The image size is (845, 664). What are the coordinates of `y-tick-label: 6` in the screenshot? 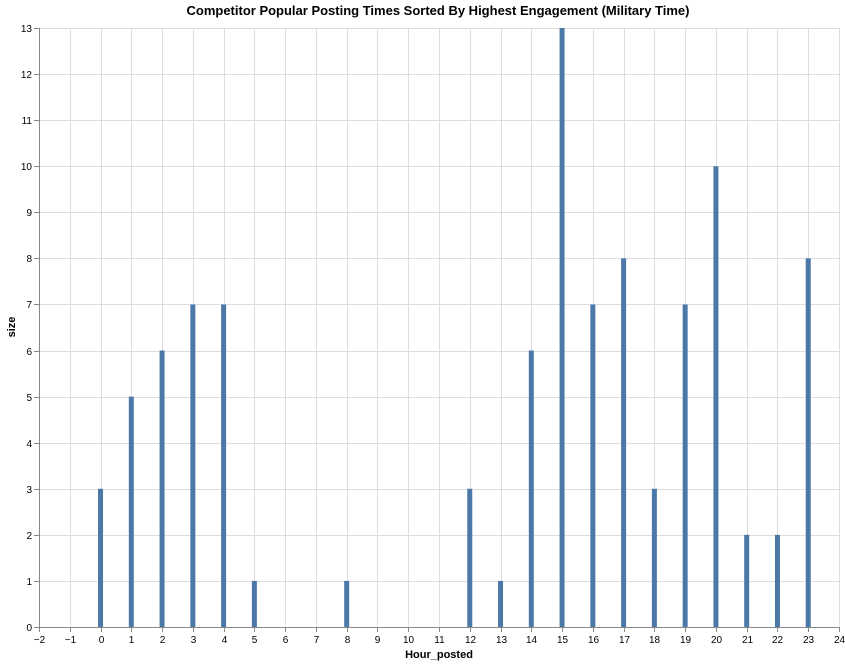 It's located at (29, 352).